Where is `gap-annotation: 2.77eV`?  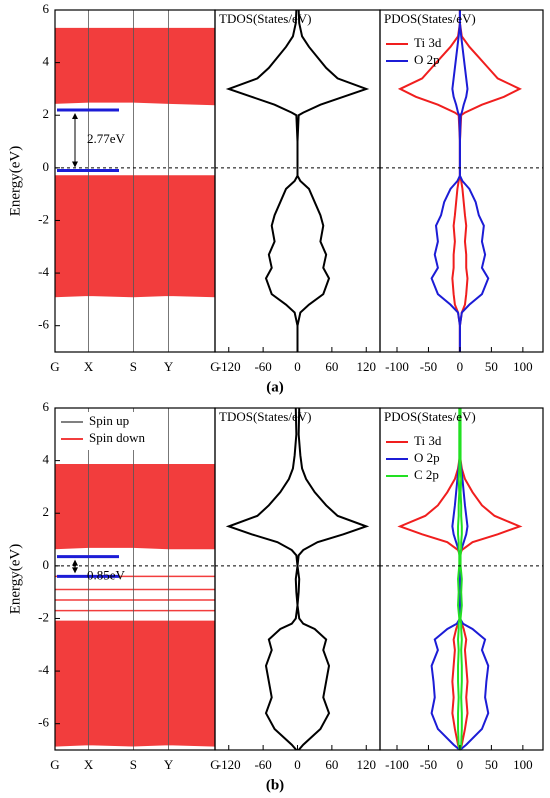 gap-annotation: 2.77eV is located at coordinates (106, 138).